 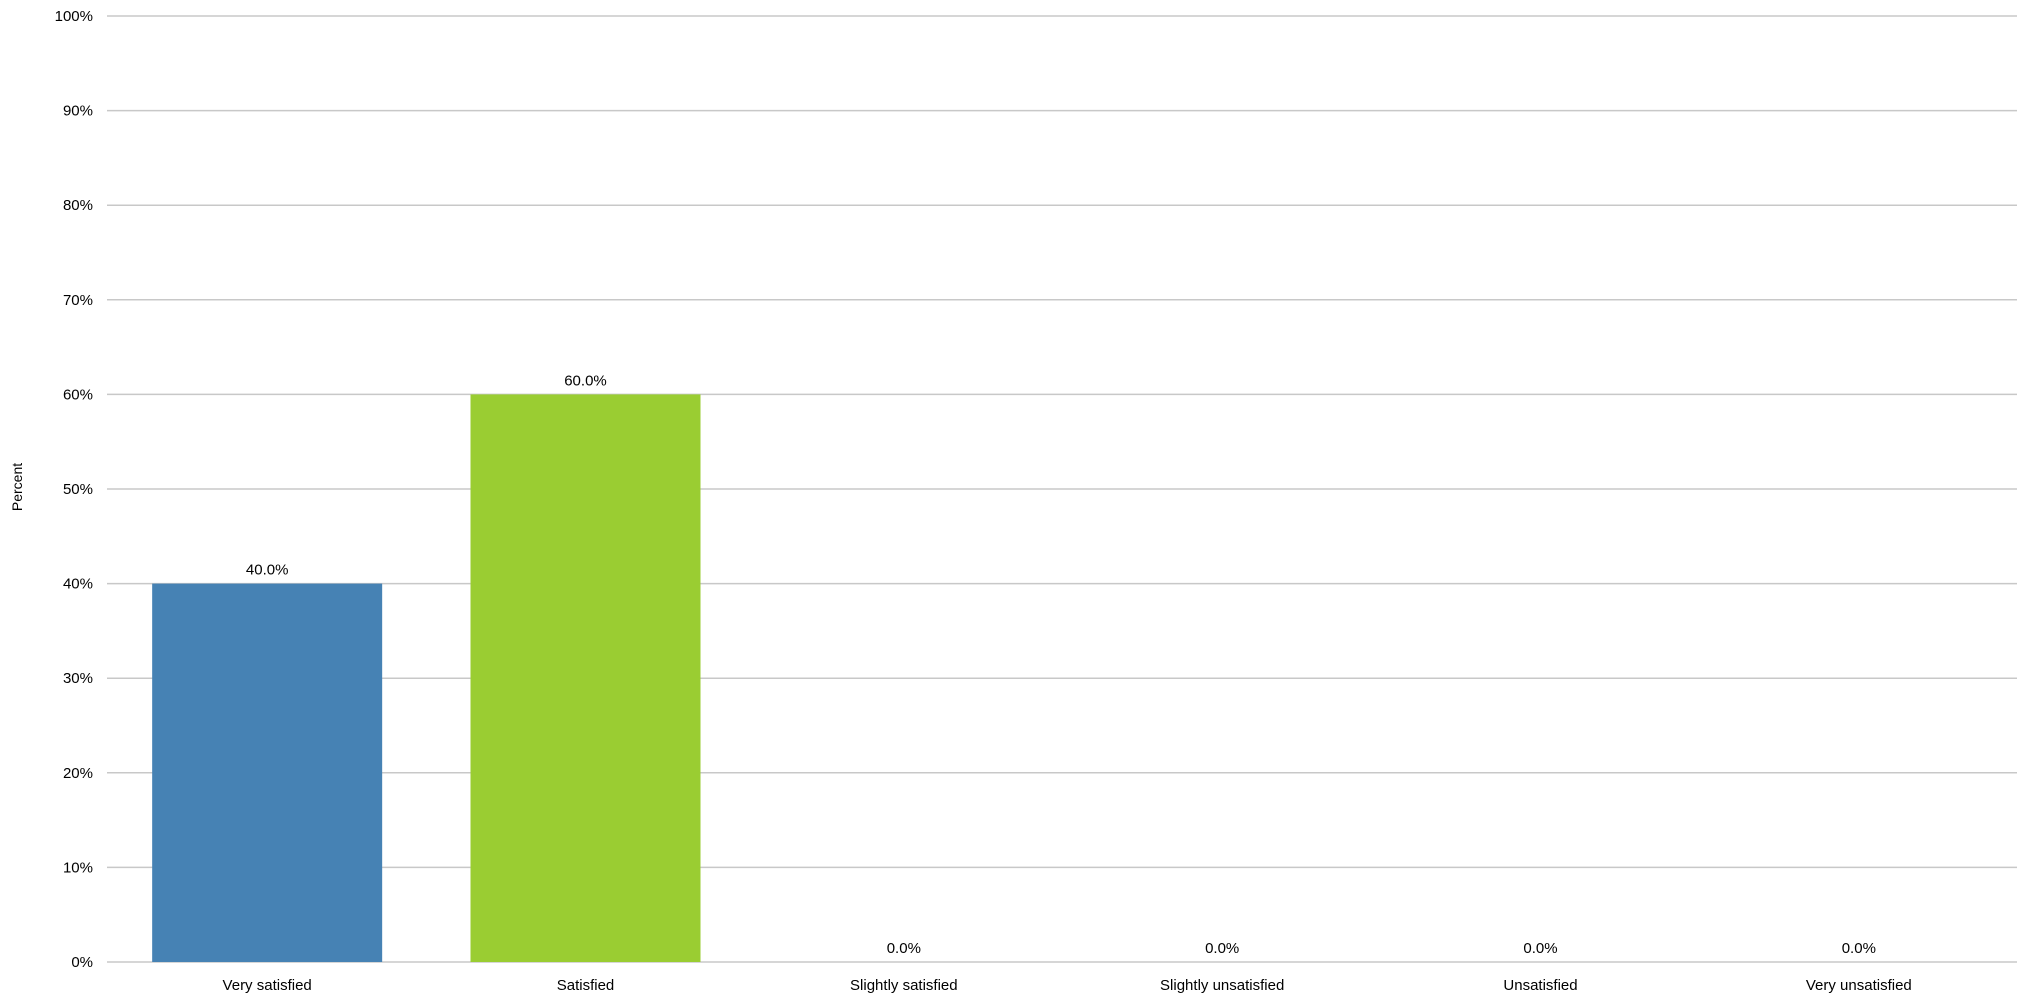 What do you see at coordinates (78, 300) in the screenshot?
I see `y-tick-label: 70%` at bounding box center [78, 300].